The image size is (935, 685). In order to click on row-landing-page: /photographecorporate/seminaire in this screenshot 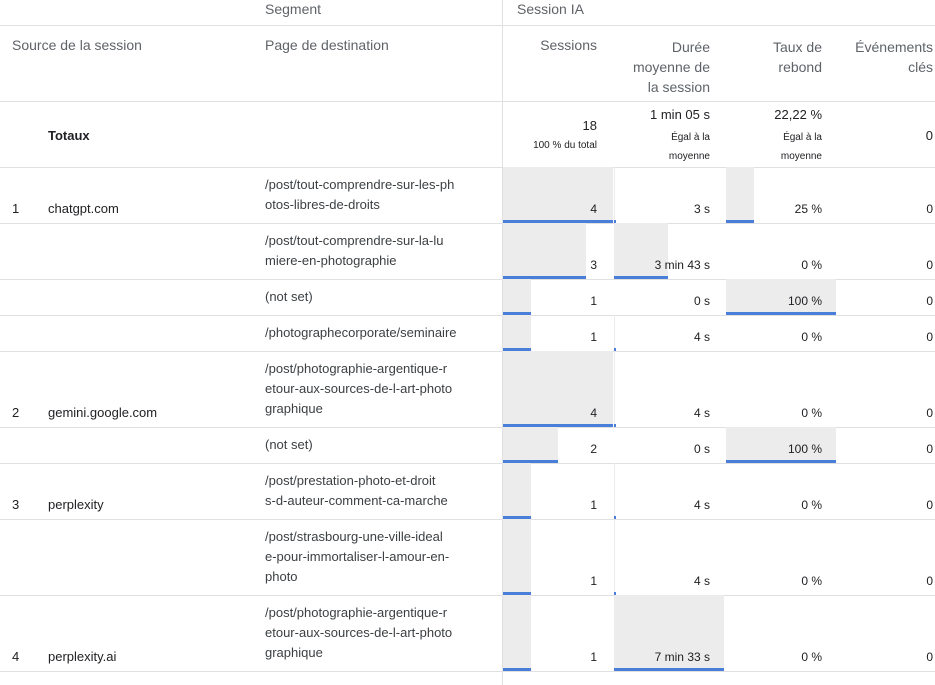, I will do `click(380, 333)`.